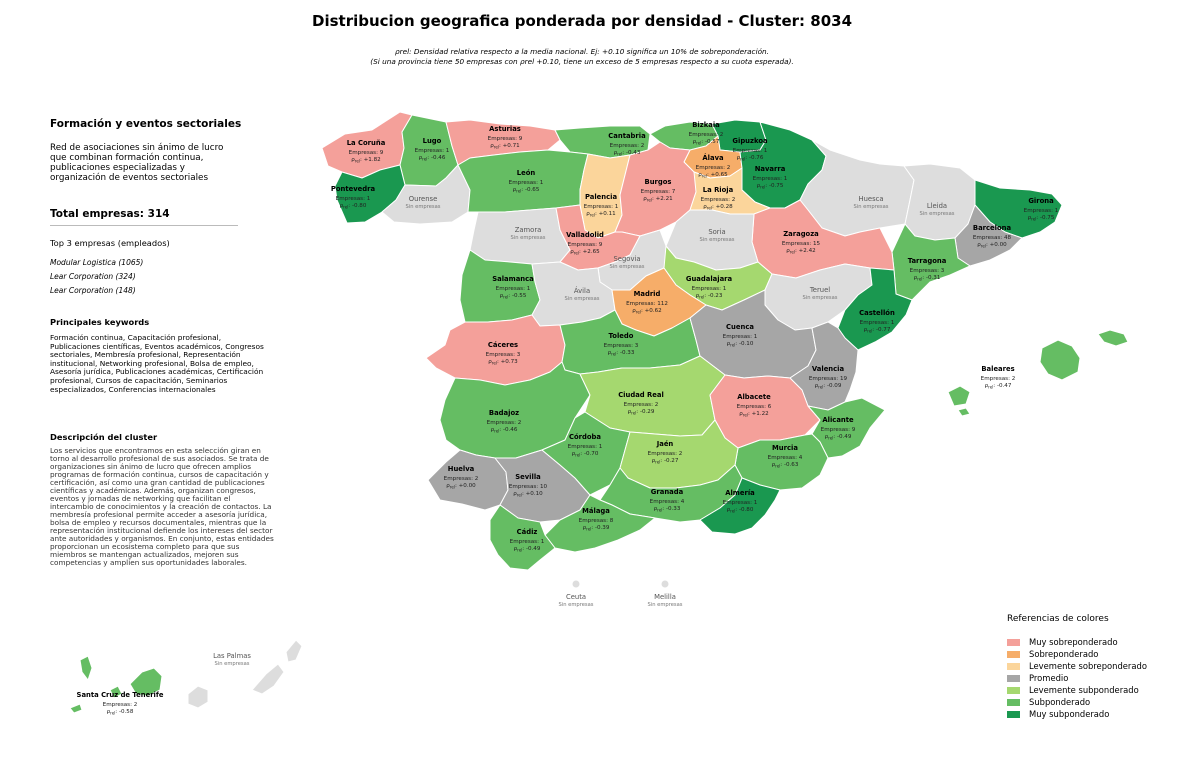 The width and height of the screenshot is (1200, 761). What do you see at coordinates (959, 396) in the screenshot?
I see `province-baleares-ibiza` at bounding box center [959, 396].